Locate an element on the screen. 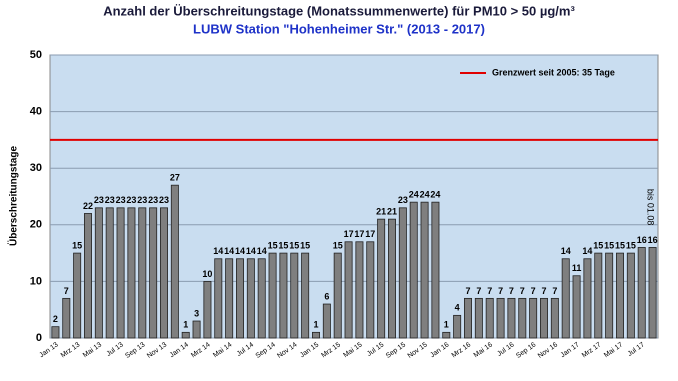  value-label: 2 is located at coordinates (55, 319).